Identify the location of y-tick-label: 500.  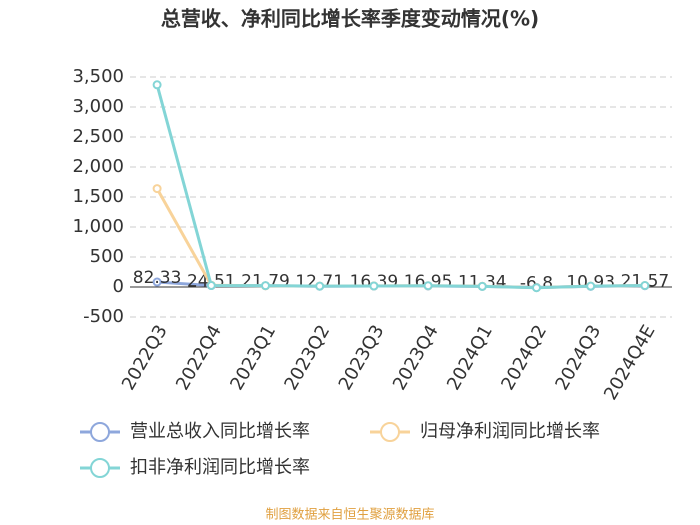
(107, 256).